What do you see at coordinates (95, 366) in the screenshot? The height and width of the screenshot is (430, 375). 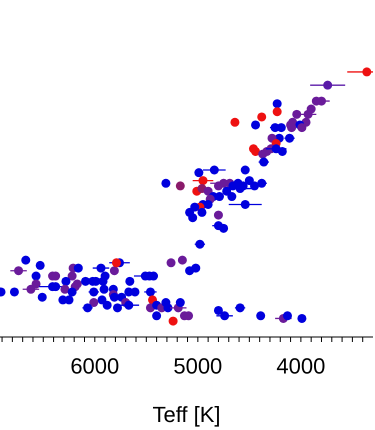 I see `x-tick-label: 6000` at bounding box center [95, 366].